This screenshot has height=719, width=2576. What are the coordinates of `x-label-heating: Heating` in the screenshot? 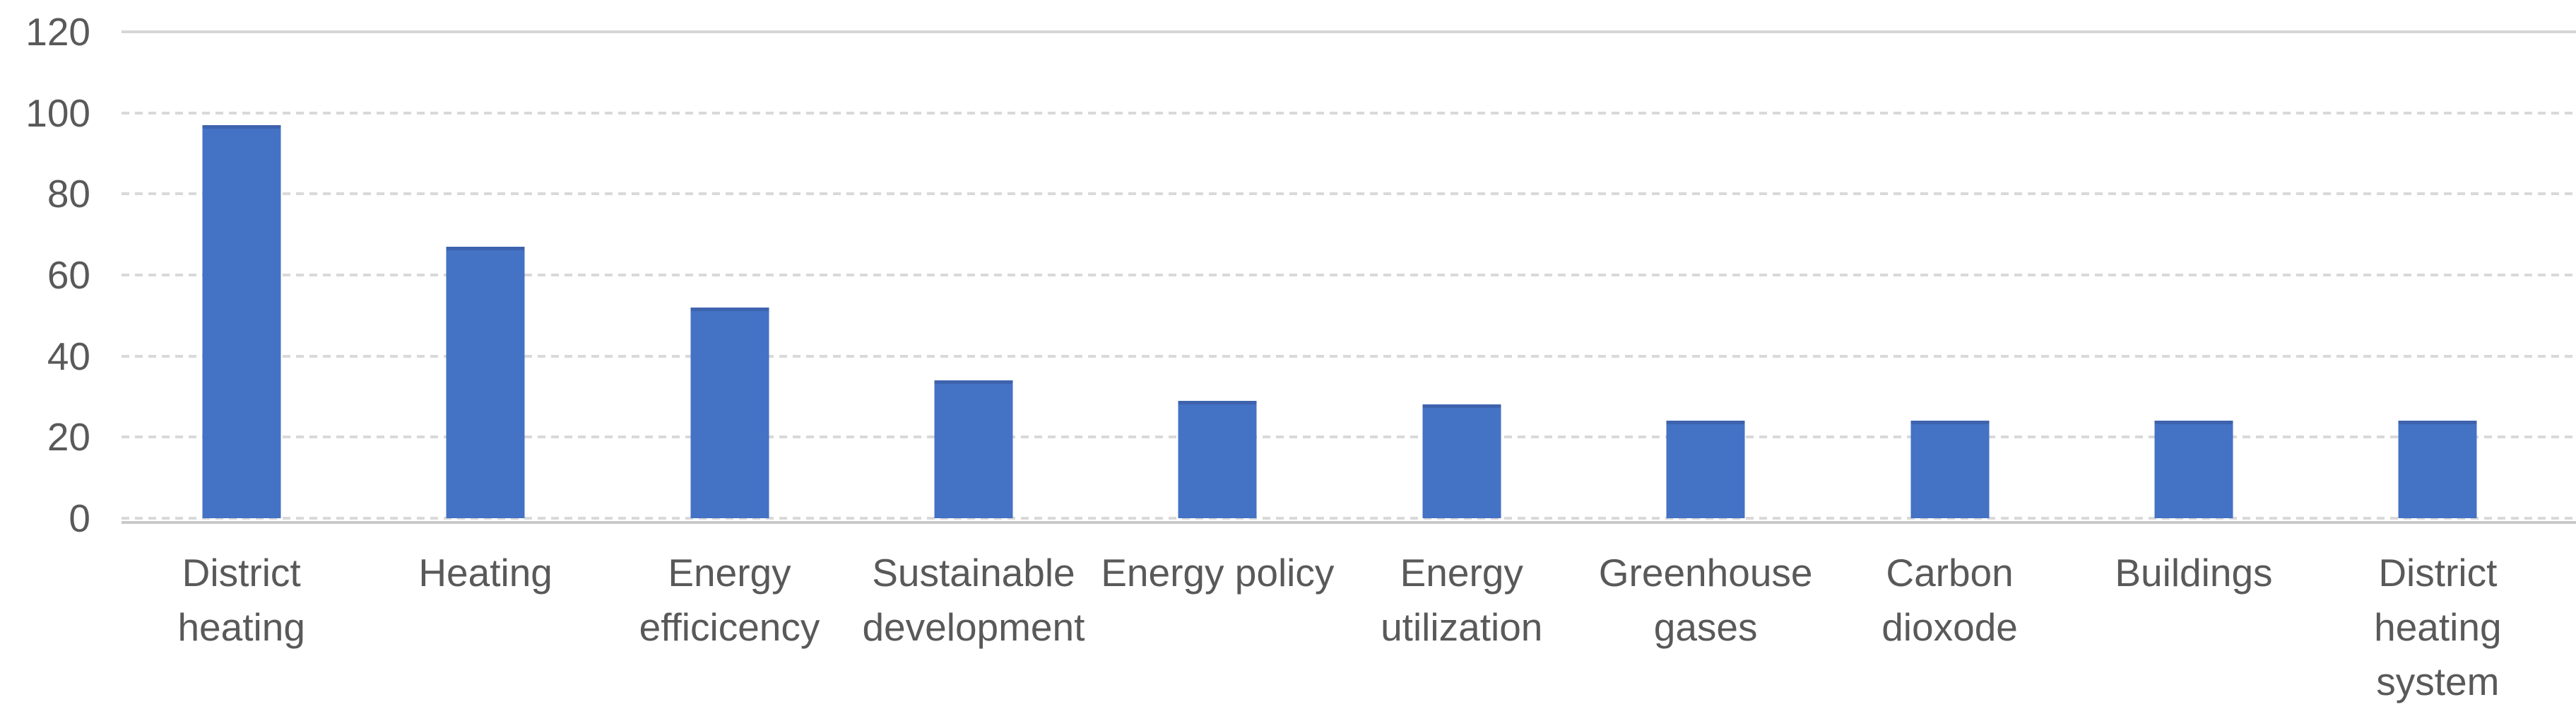 It's located at (485, 627).